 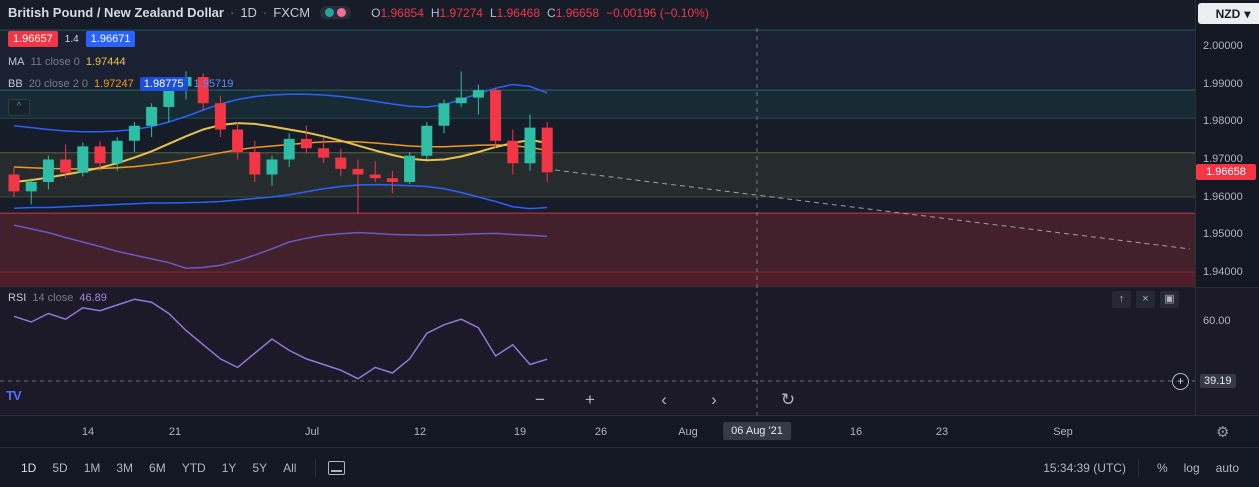 I want to click on range-button-1y: 1Y, so click(x=229, y=467).